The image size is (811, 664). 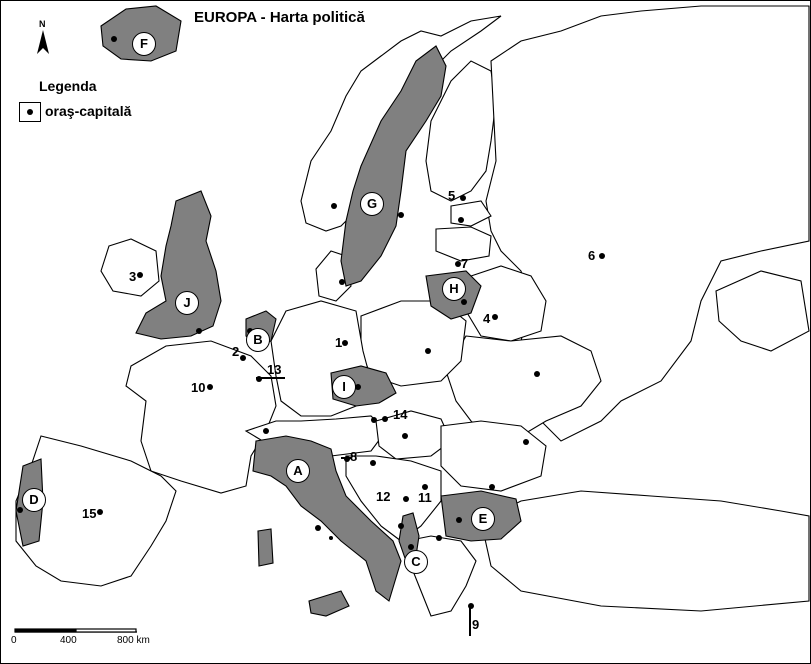 I want to click on map-letter-H: H, so click(x=454, y=289).